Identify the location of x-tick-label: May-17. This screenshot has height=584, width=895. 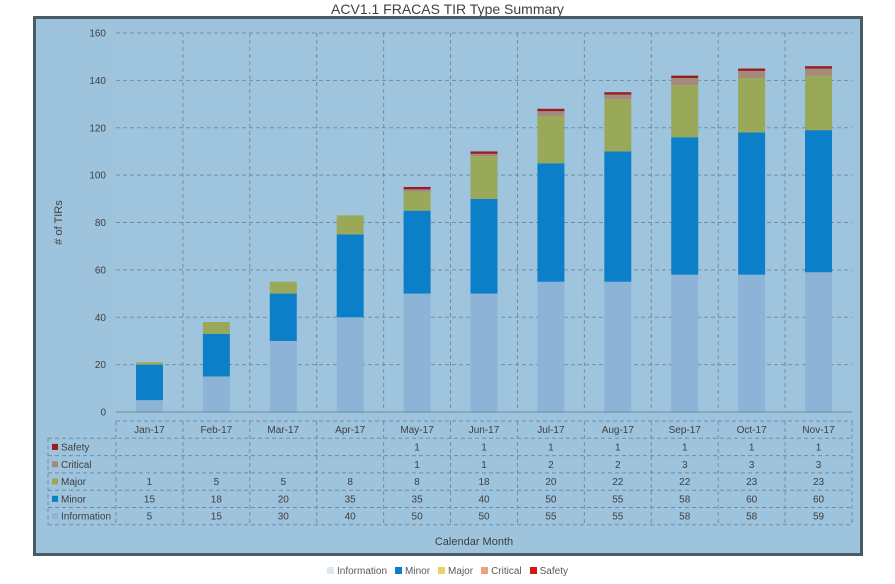
(417, 430).